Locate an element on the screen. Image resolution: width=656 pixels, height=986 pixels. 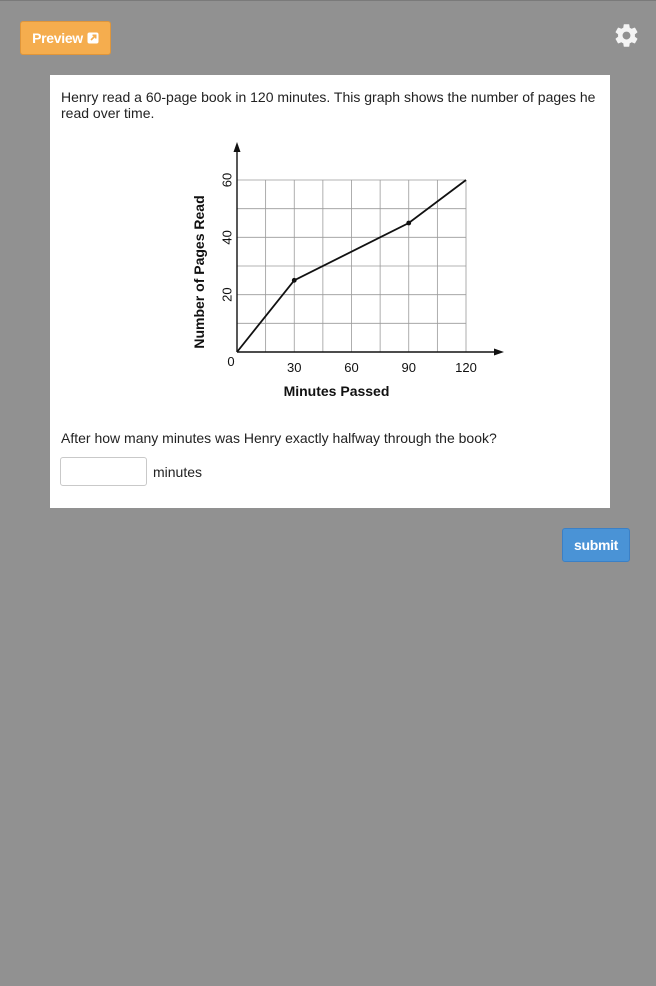
y-tick-label: 60 is located at coordinates (226, 180).